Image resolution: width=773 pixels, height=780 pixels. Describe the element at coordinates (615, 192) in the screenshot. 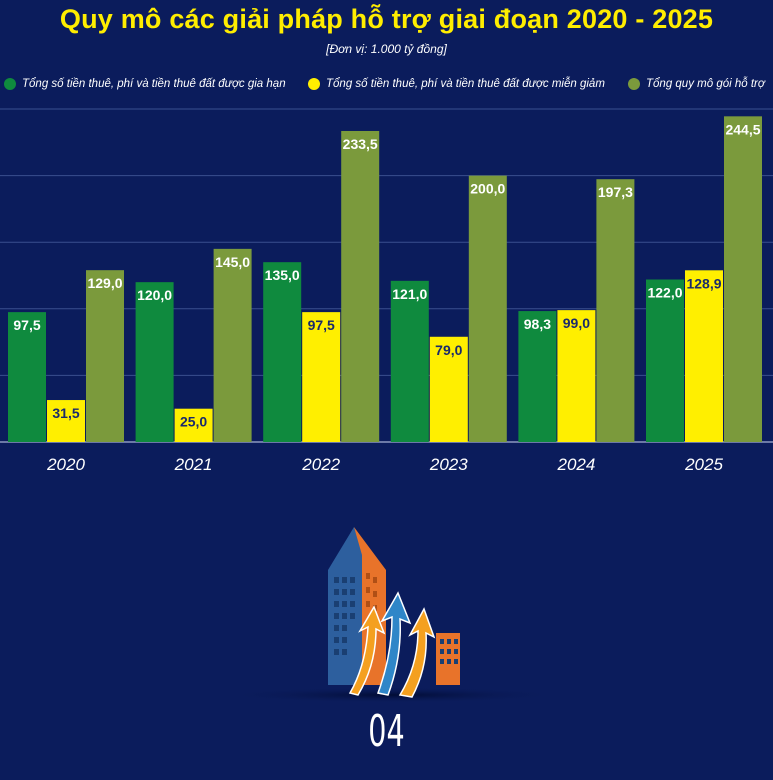

I see `data-label: 197,3` at that location.